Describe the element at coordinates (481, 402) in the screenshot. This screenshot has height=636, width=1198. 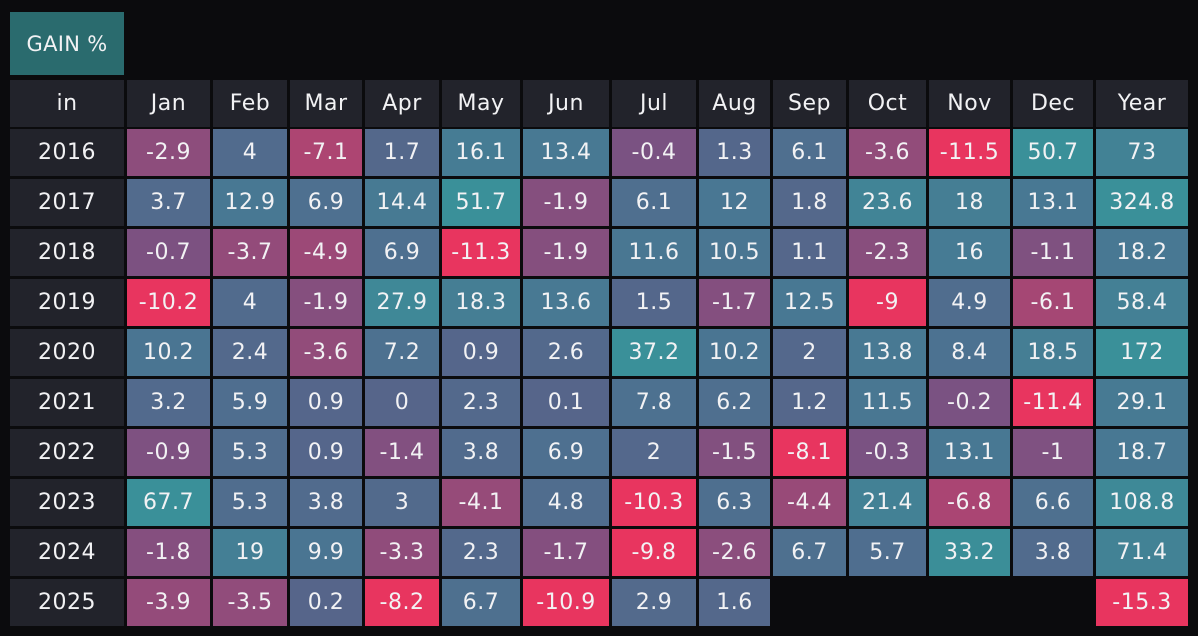
I see `heatmap-cell-2021-may: 2.3` at that location.